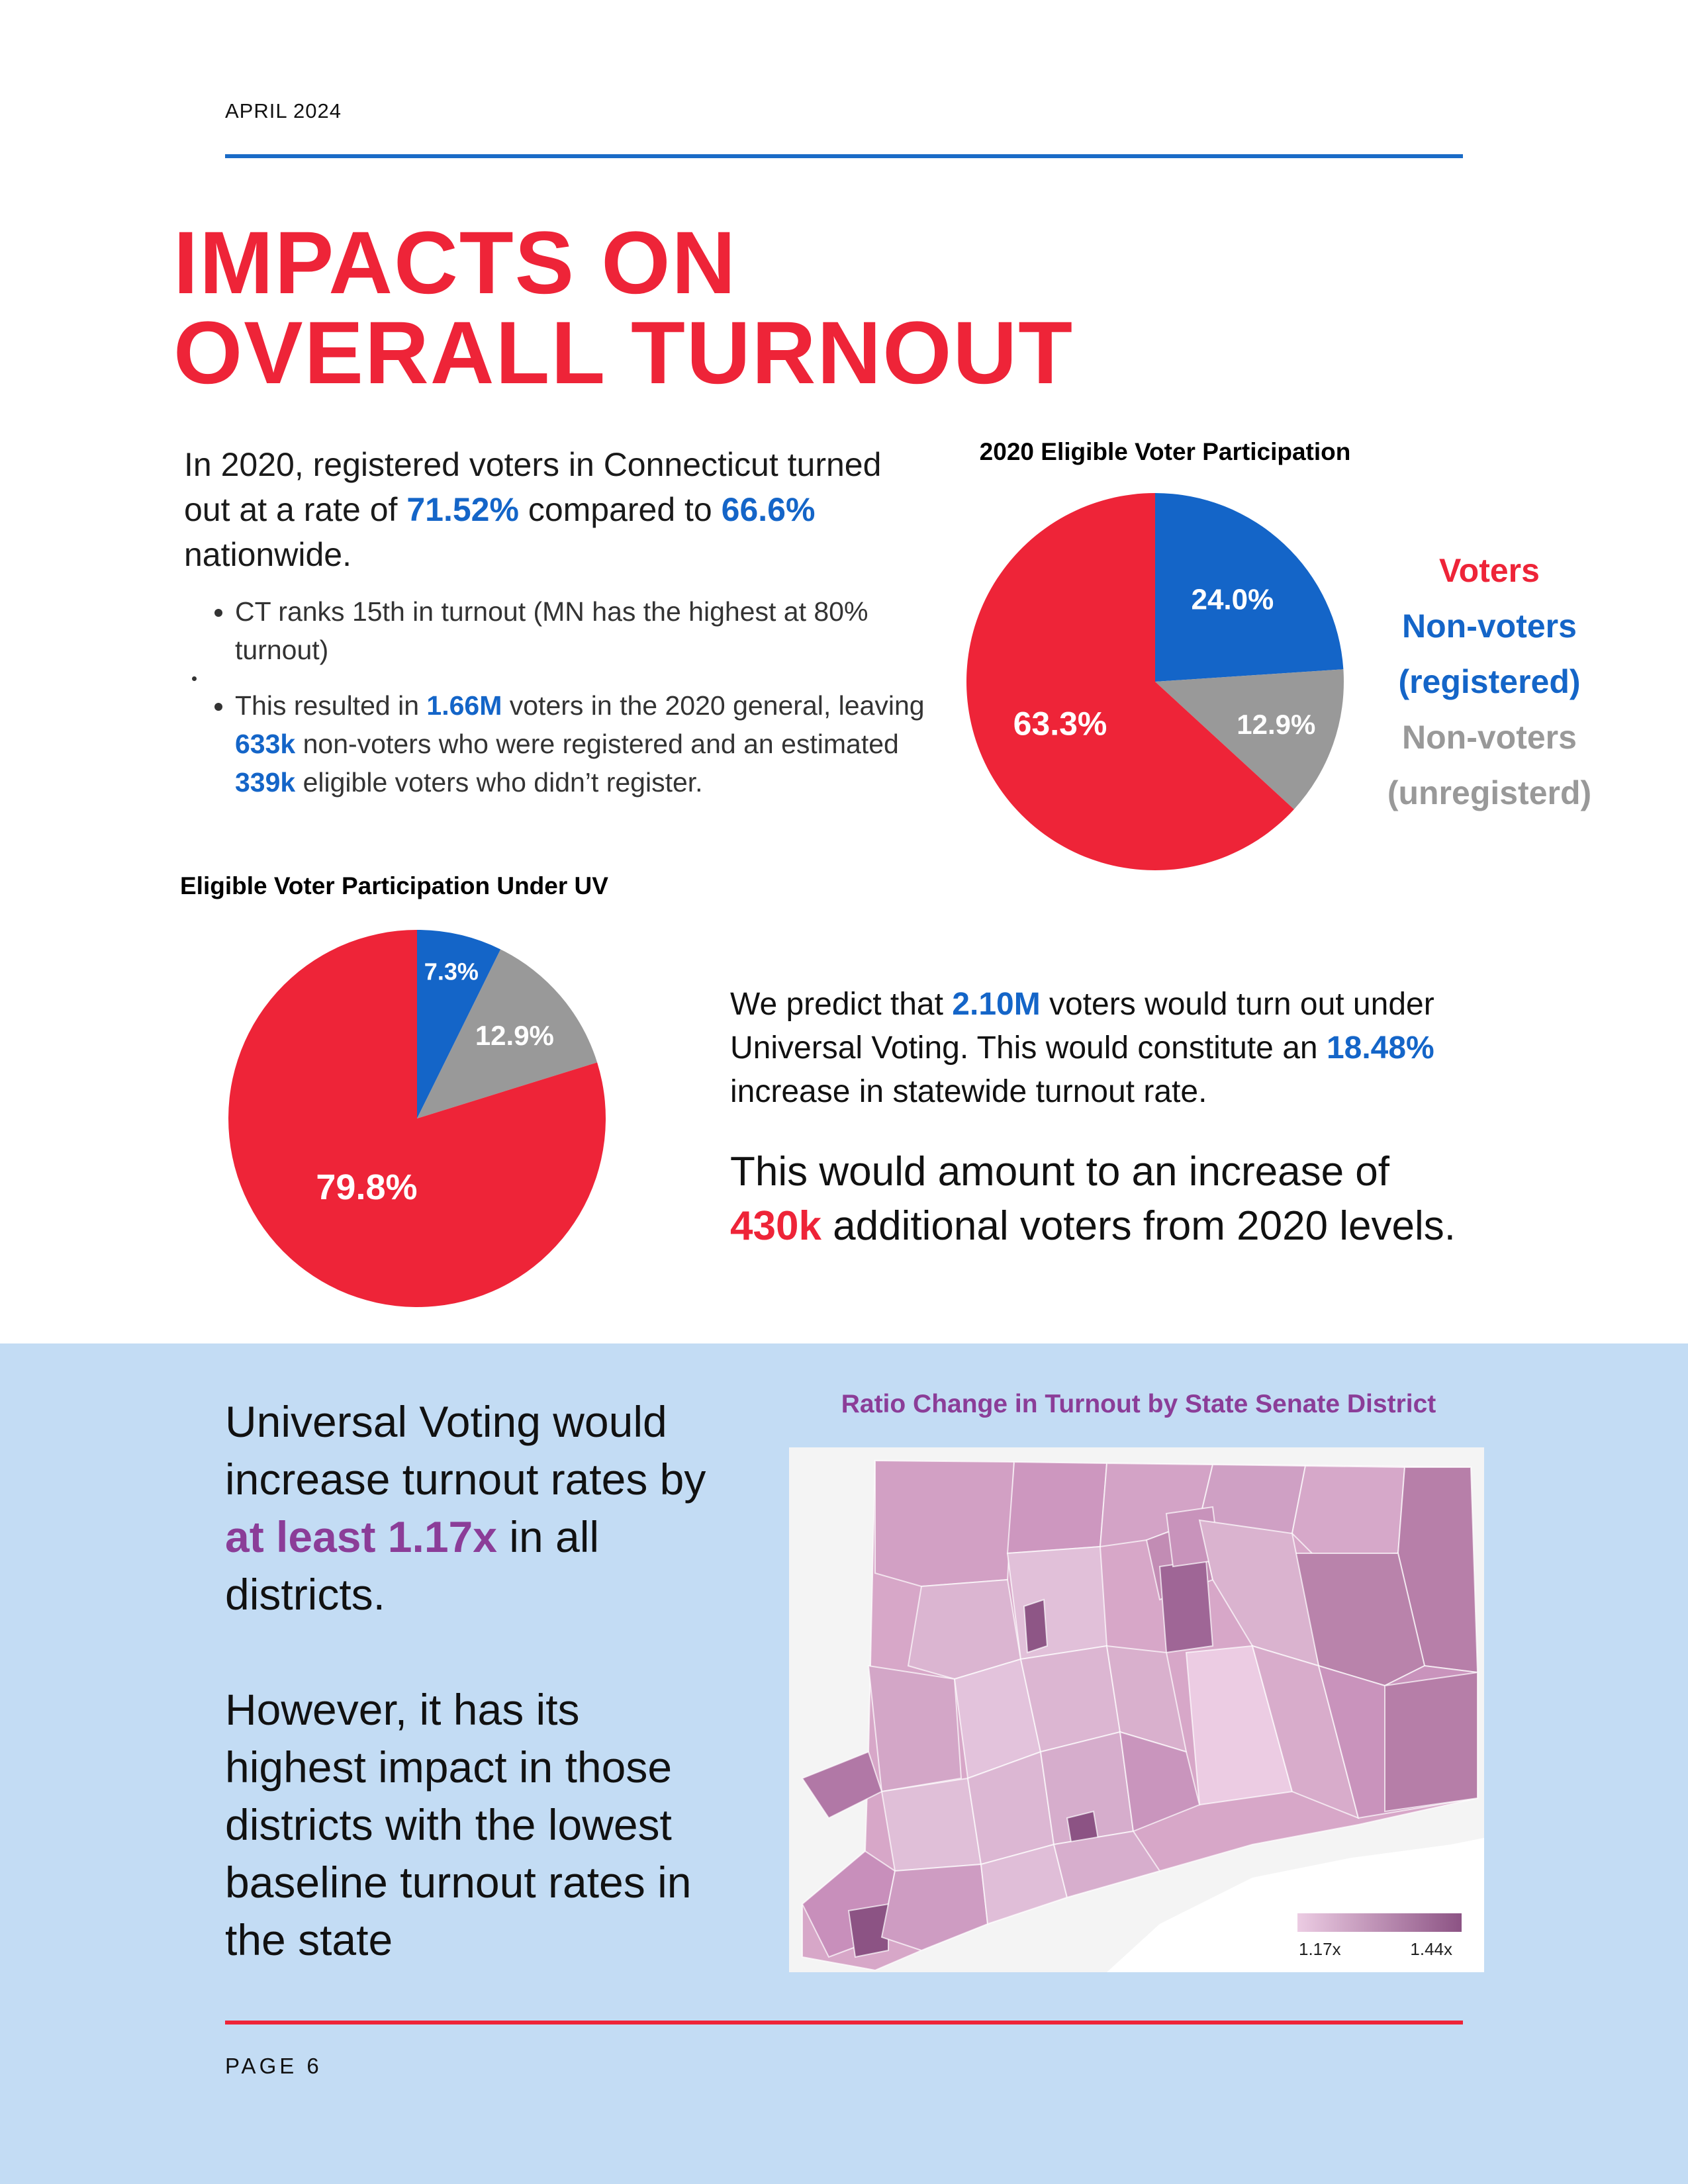 The image size is (1688, 2184). Describe the element at coordinates (1489, 765) in the screenshot. I see `legend-nonvoters-unregistered: Non-voters (unregisterd)` at that location.